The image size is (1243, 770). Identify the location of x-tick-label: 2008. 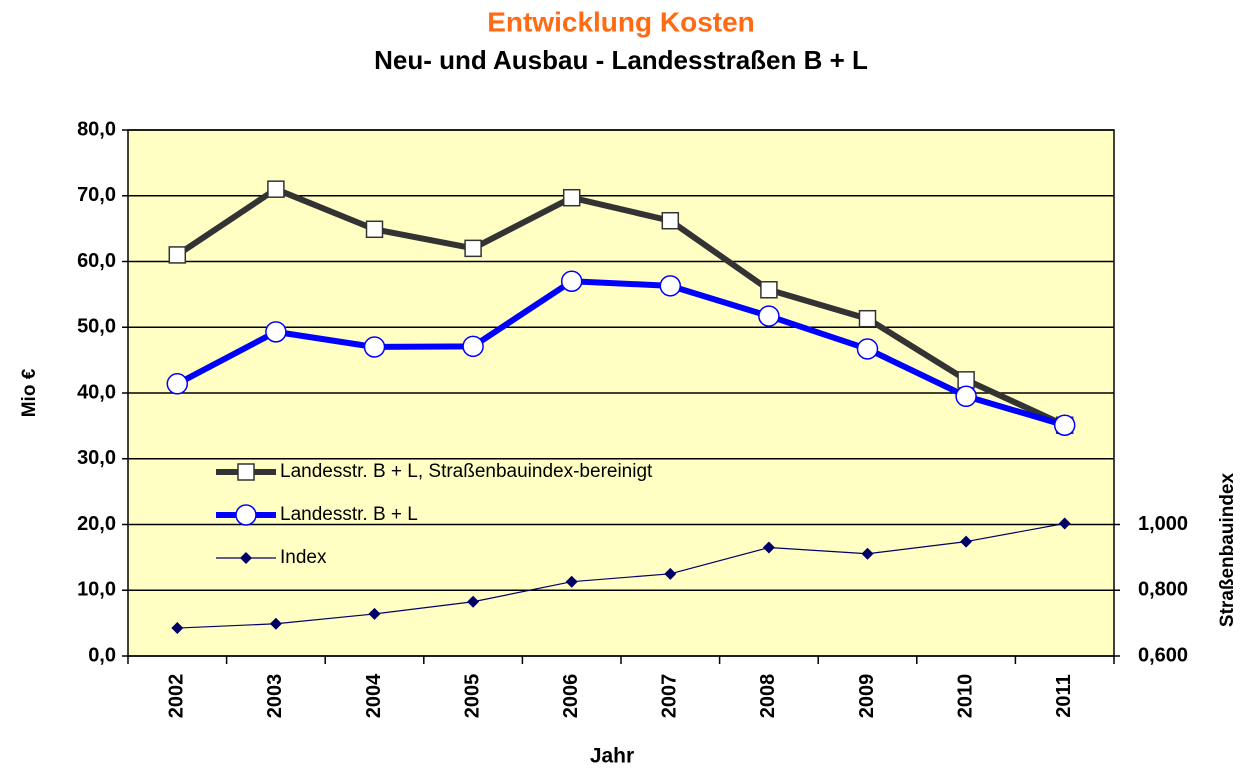
(768, 696).